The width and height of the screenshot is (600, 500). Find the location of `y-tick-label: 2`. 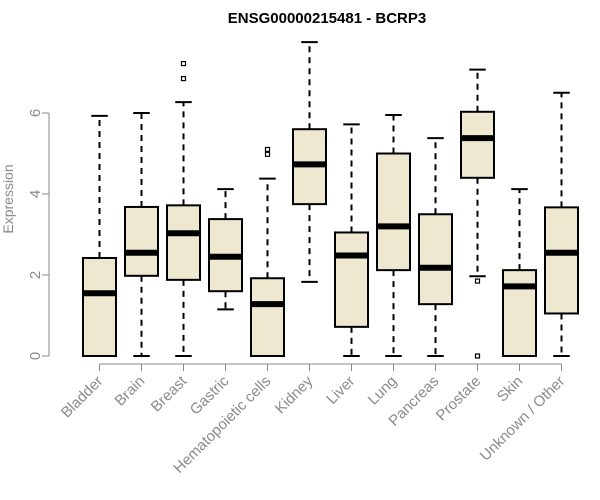

y-tick-label: 2 is located at coordinates (35, 275).